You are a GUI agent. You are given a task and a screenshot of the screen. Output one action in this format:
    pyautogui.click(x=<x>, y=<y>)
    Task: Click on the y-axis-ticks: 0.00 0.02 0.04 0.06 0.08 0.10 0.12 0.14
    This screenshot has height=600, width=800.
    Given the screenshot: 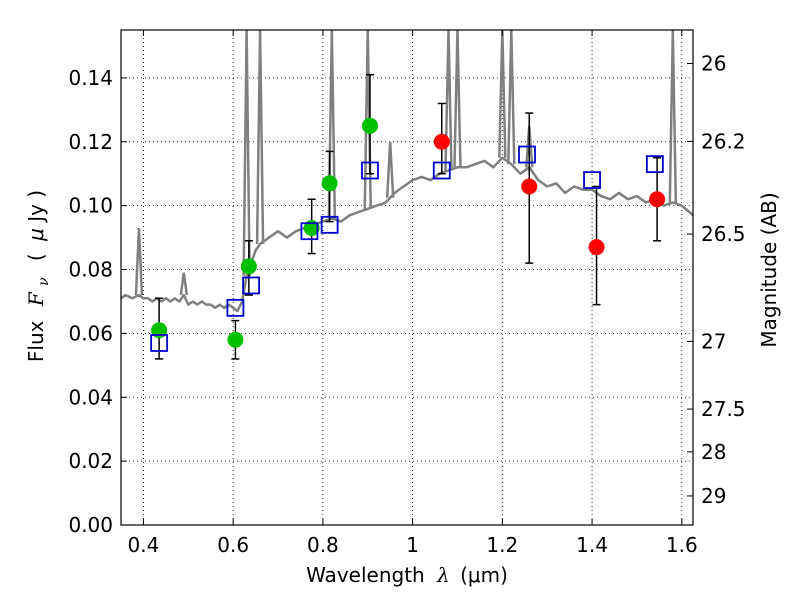 What is the action you would take?
    pyautogui.click(x=97, y=301)
    